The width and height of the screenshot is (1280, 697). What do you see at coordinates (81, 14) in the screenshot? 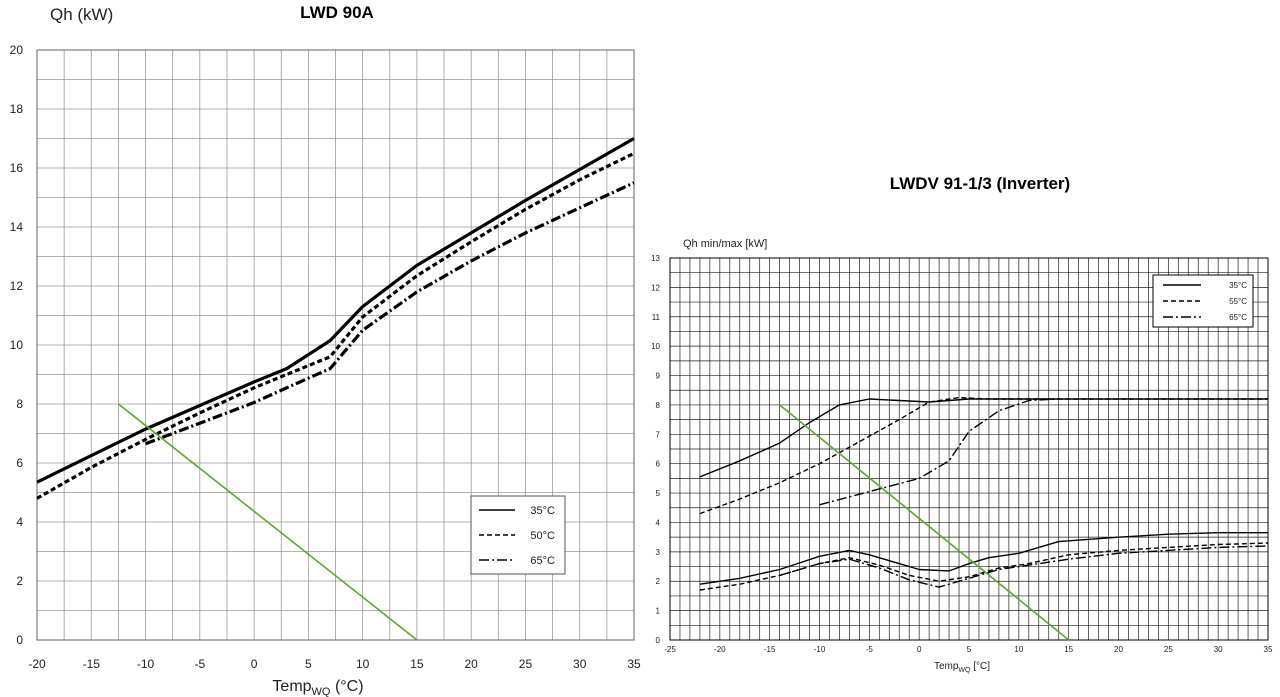
I see `y-axis-label: Qh (kW)` at bounding box center [81, 14].